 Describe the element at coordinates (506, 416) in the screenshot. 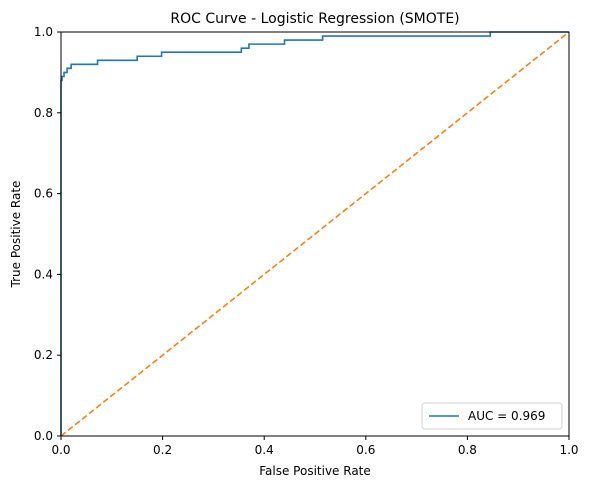

I see `legend-label: AUC = 0.969` at that location.